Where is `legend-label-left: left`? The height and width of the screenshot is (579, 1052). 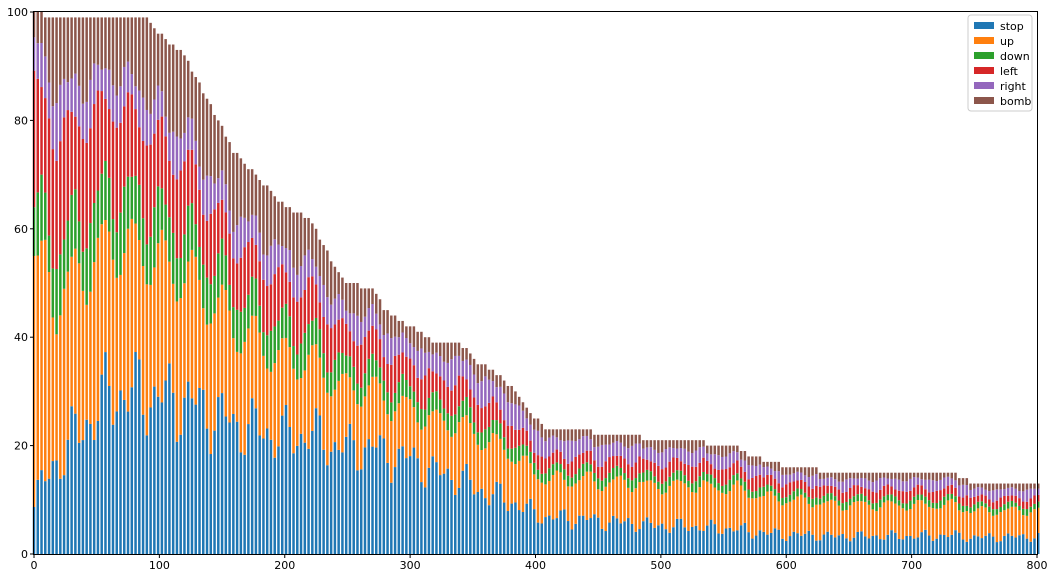 legend-label-left: left is located at coordinates (1009, 71).